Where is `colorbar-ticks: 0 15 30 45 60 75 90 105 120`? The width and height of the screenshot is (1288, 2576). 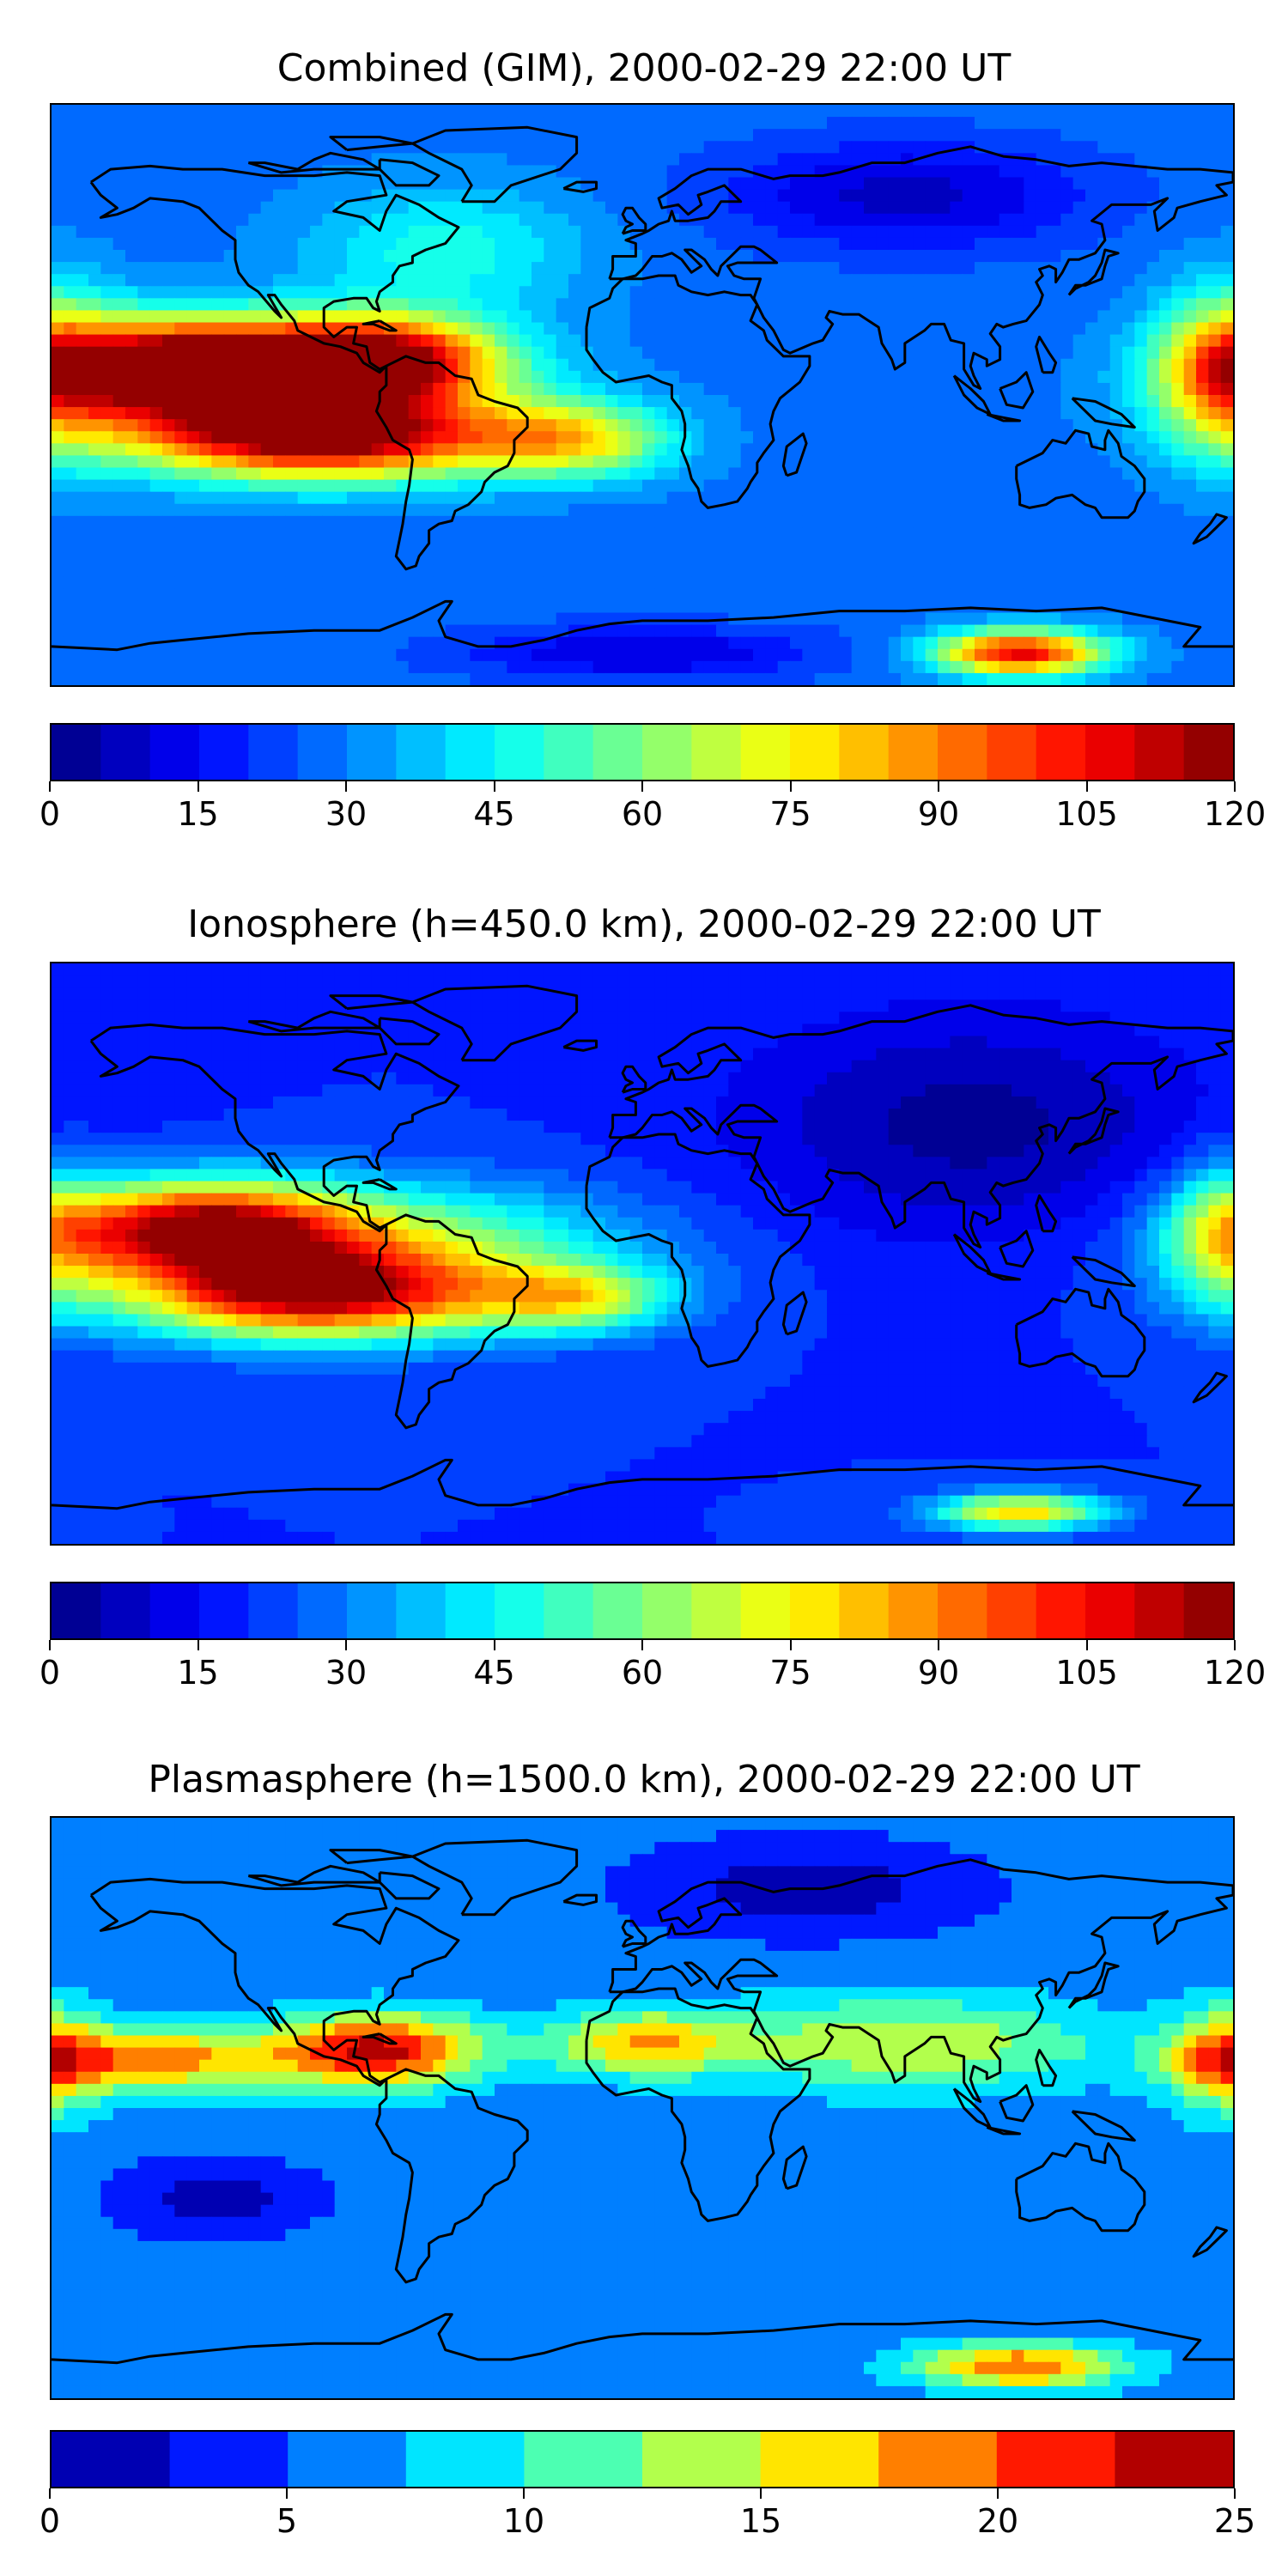 colorbar-ticks: 0 15 30 45 60 75 90 105 120 is located at coordinates (652, 807).